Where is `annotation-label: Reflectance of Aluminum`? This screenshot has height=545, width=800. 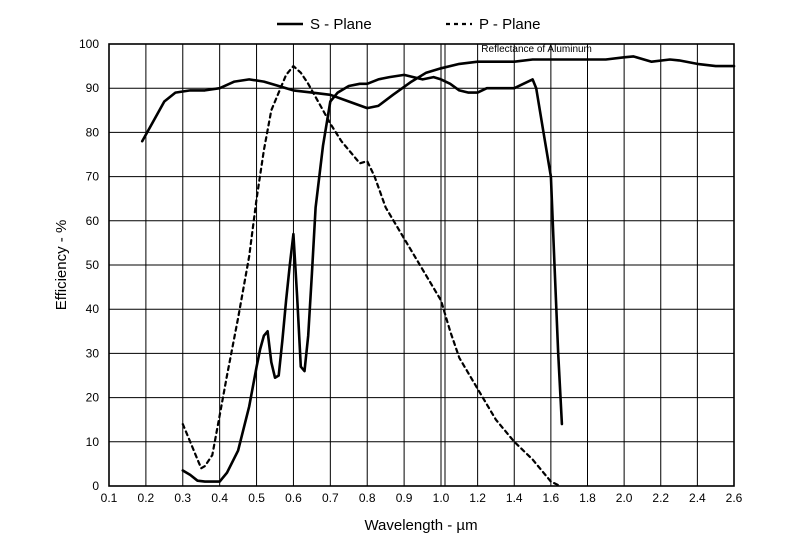
annotation-label: Reflectance of Aluminum is located at coordinates (536, 49).